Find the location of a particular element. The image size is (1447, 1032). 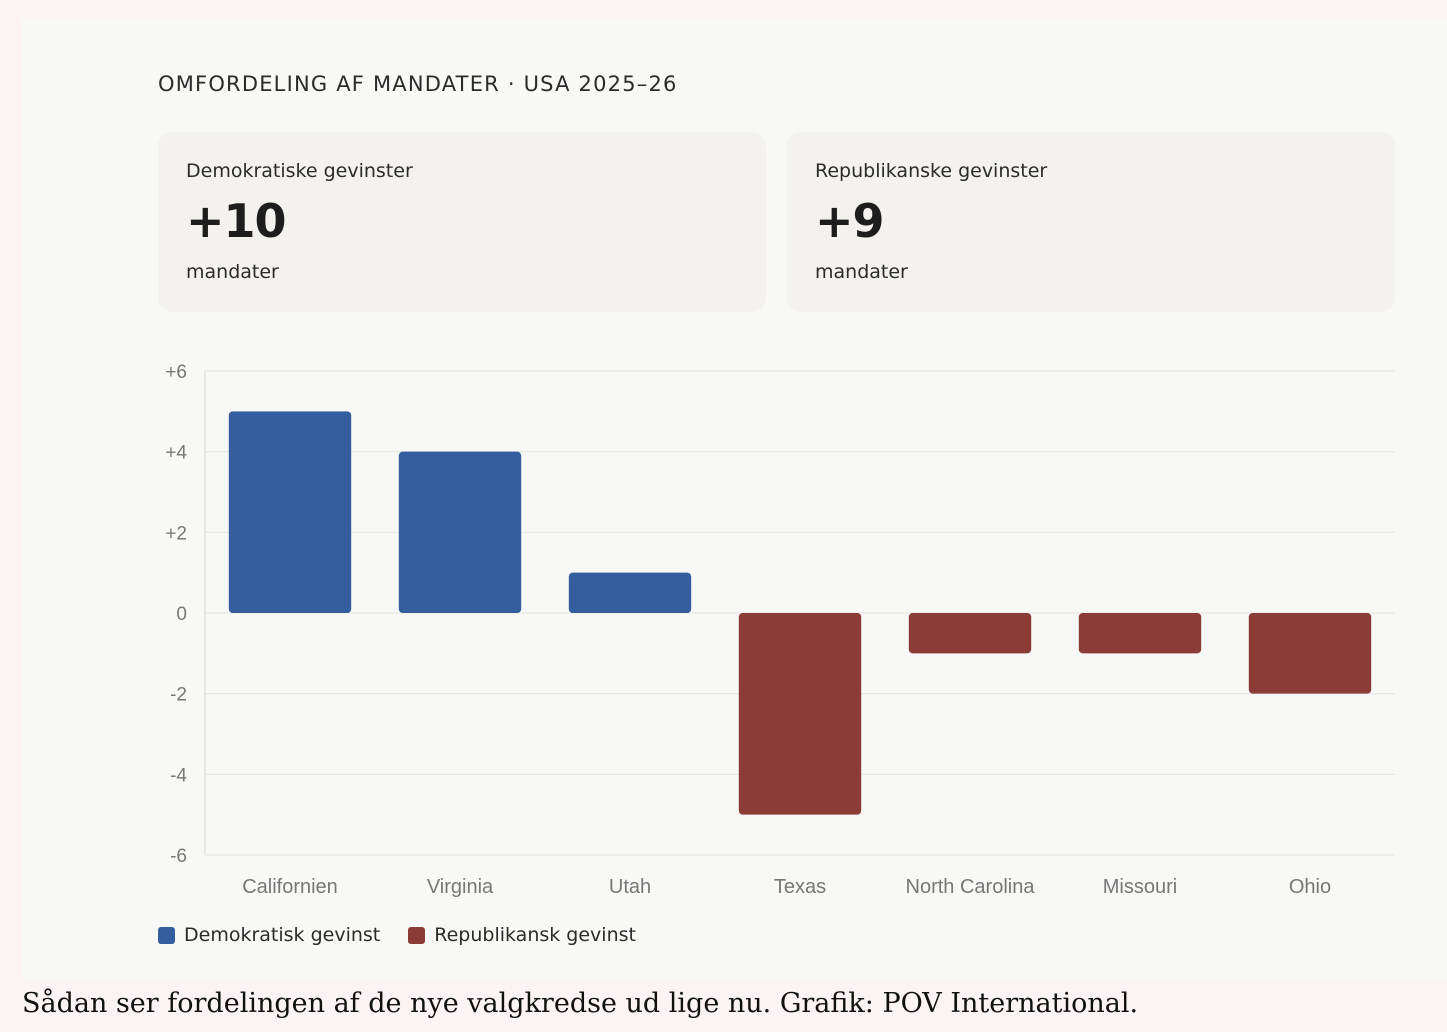

x-tick-label: Californien is located at coordinates (290, 887).